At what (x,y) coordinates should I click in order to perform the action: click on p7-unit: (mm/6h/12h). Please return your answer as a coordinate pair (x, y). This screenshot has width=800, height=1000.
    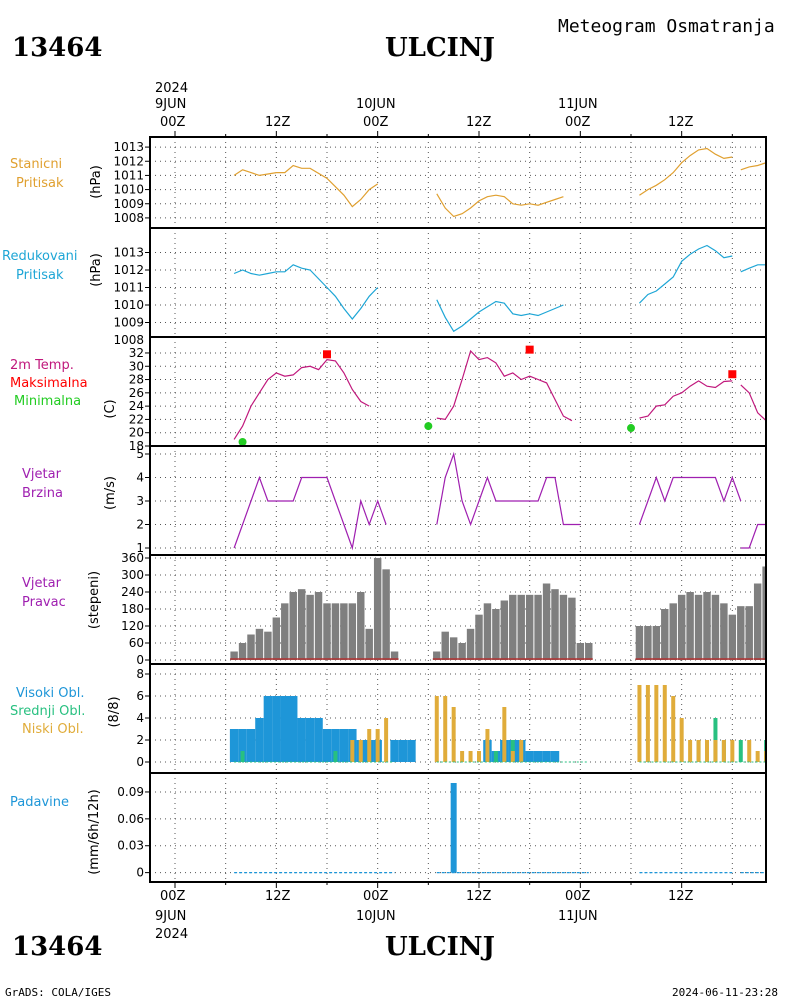
    Looking at the image, I should click on (94, 832).